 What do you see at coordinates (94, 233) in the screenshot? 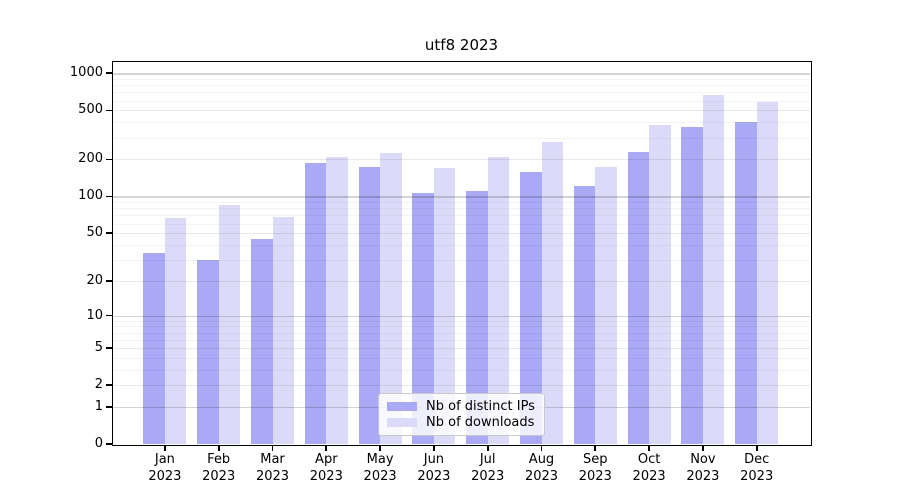
I see `y-tick-label-50: 50` at bounding box center [94, 233].